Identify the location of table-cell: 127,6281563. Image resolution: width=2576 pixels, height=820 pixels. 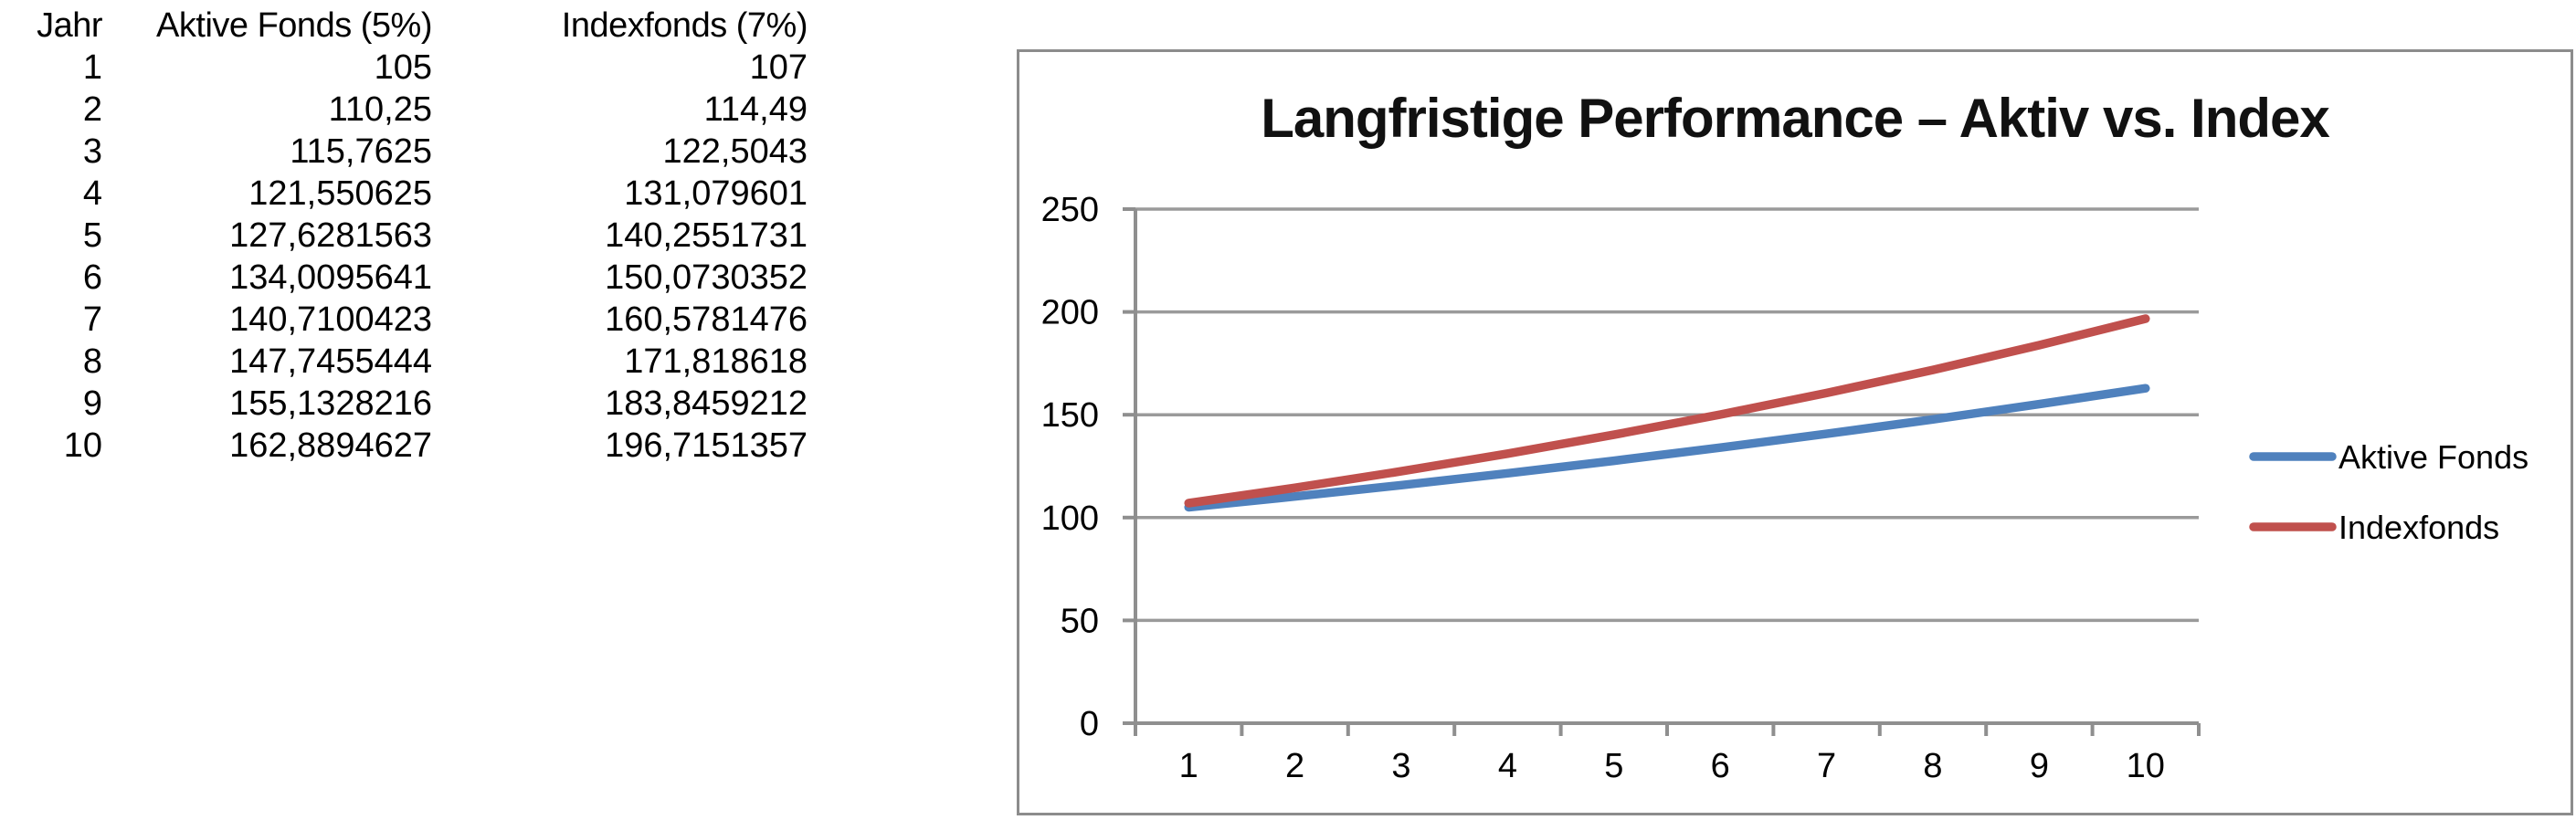
(330, 236).